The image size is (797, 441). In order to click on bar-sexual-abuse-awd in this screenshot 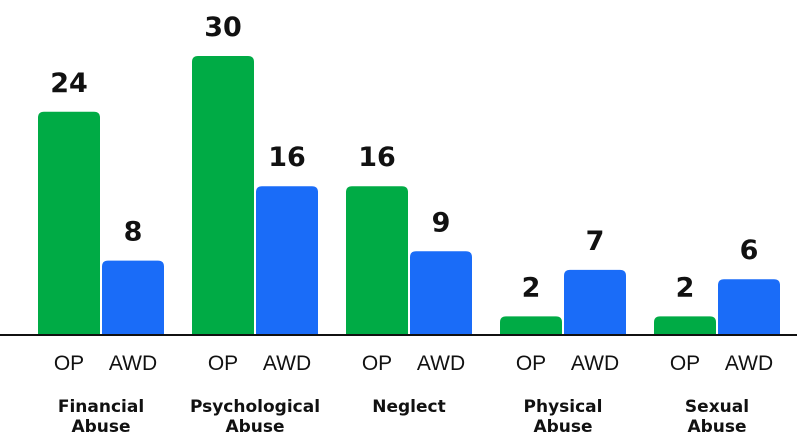, I will do `click(749, 307)`.